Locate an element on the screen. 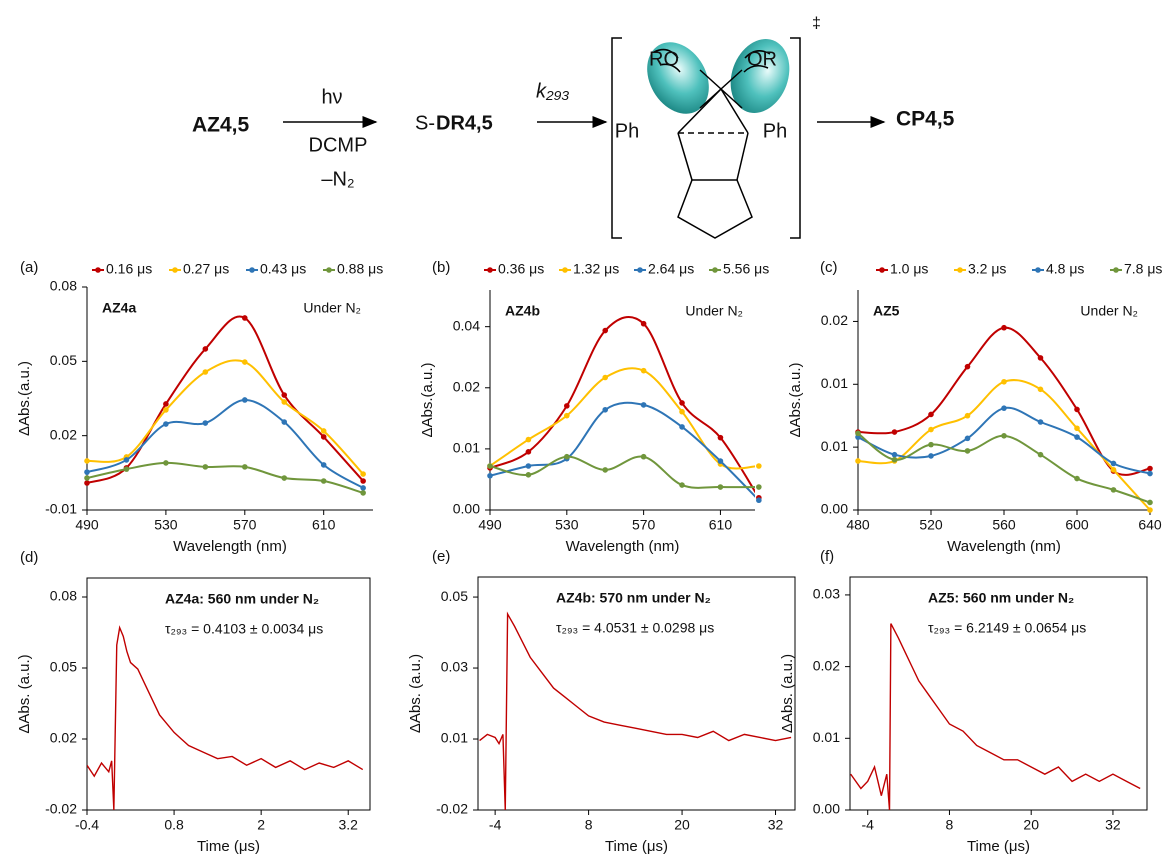 The height and width of the screenshot is (862, 1169). orbital is located at coordinates (678, 78).